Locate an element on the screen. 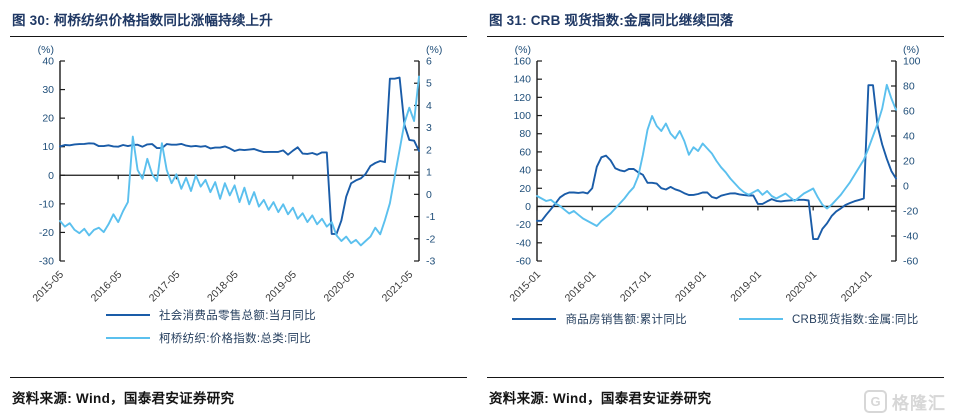  svg-text: 2017-01 is located at coordinates (636, 287).